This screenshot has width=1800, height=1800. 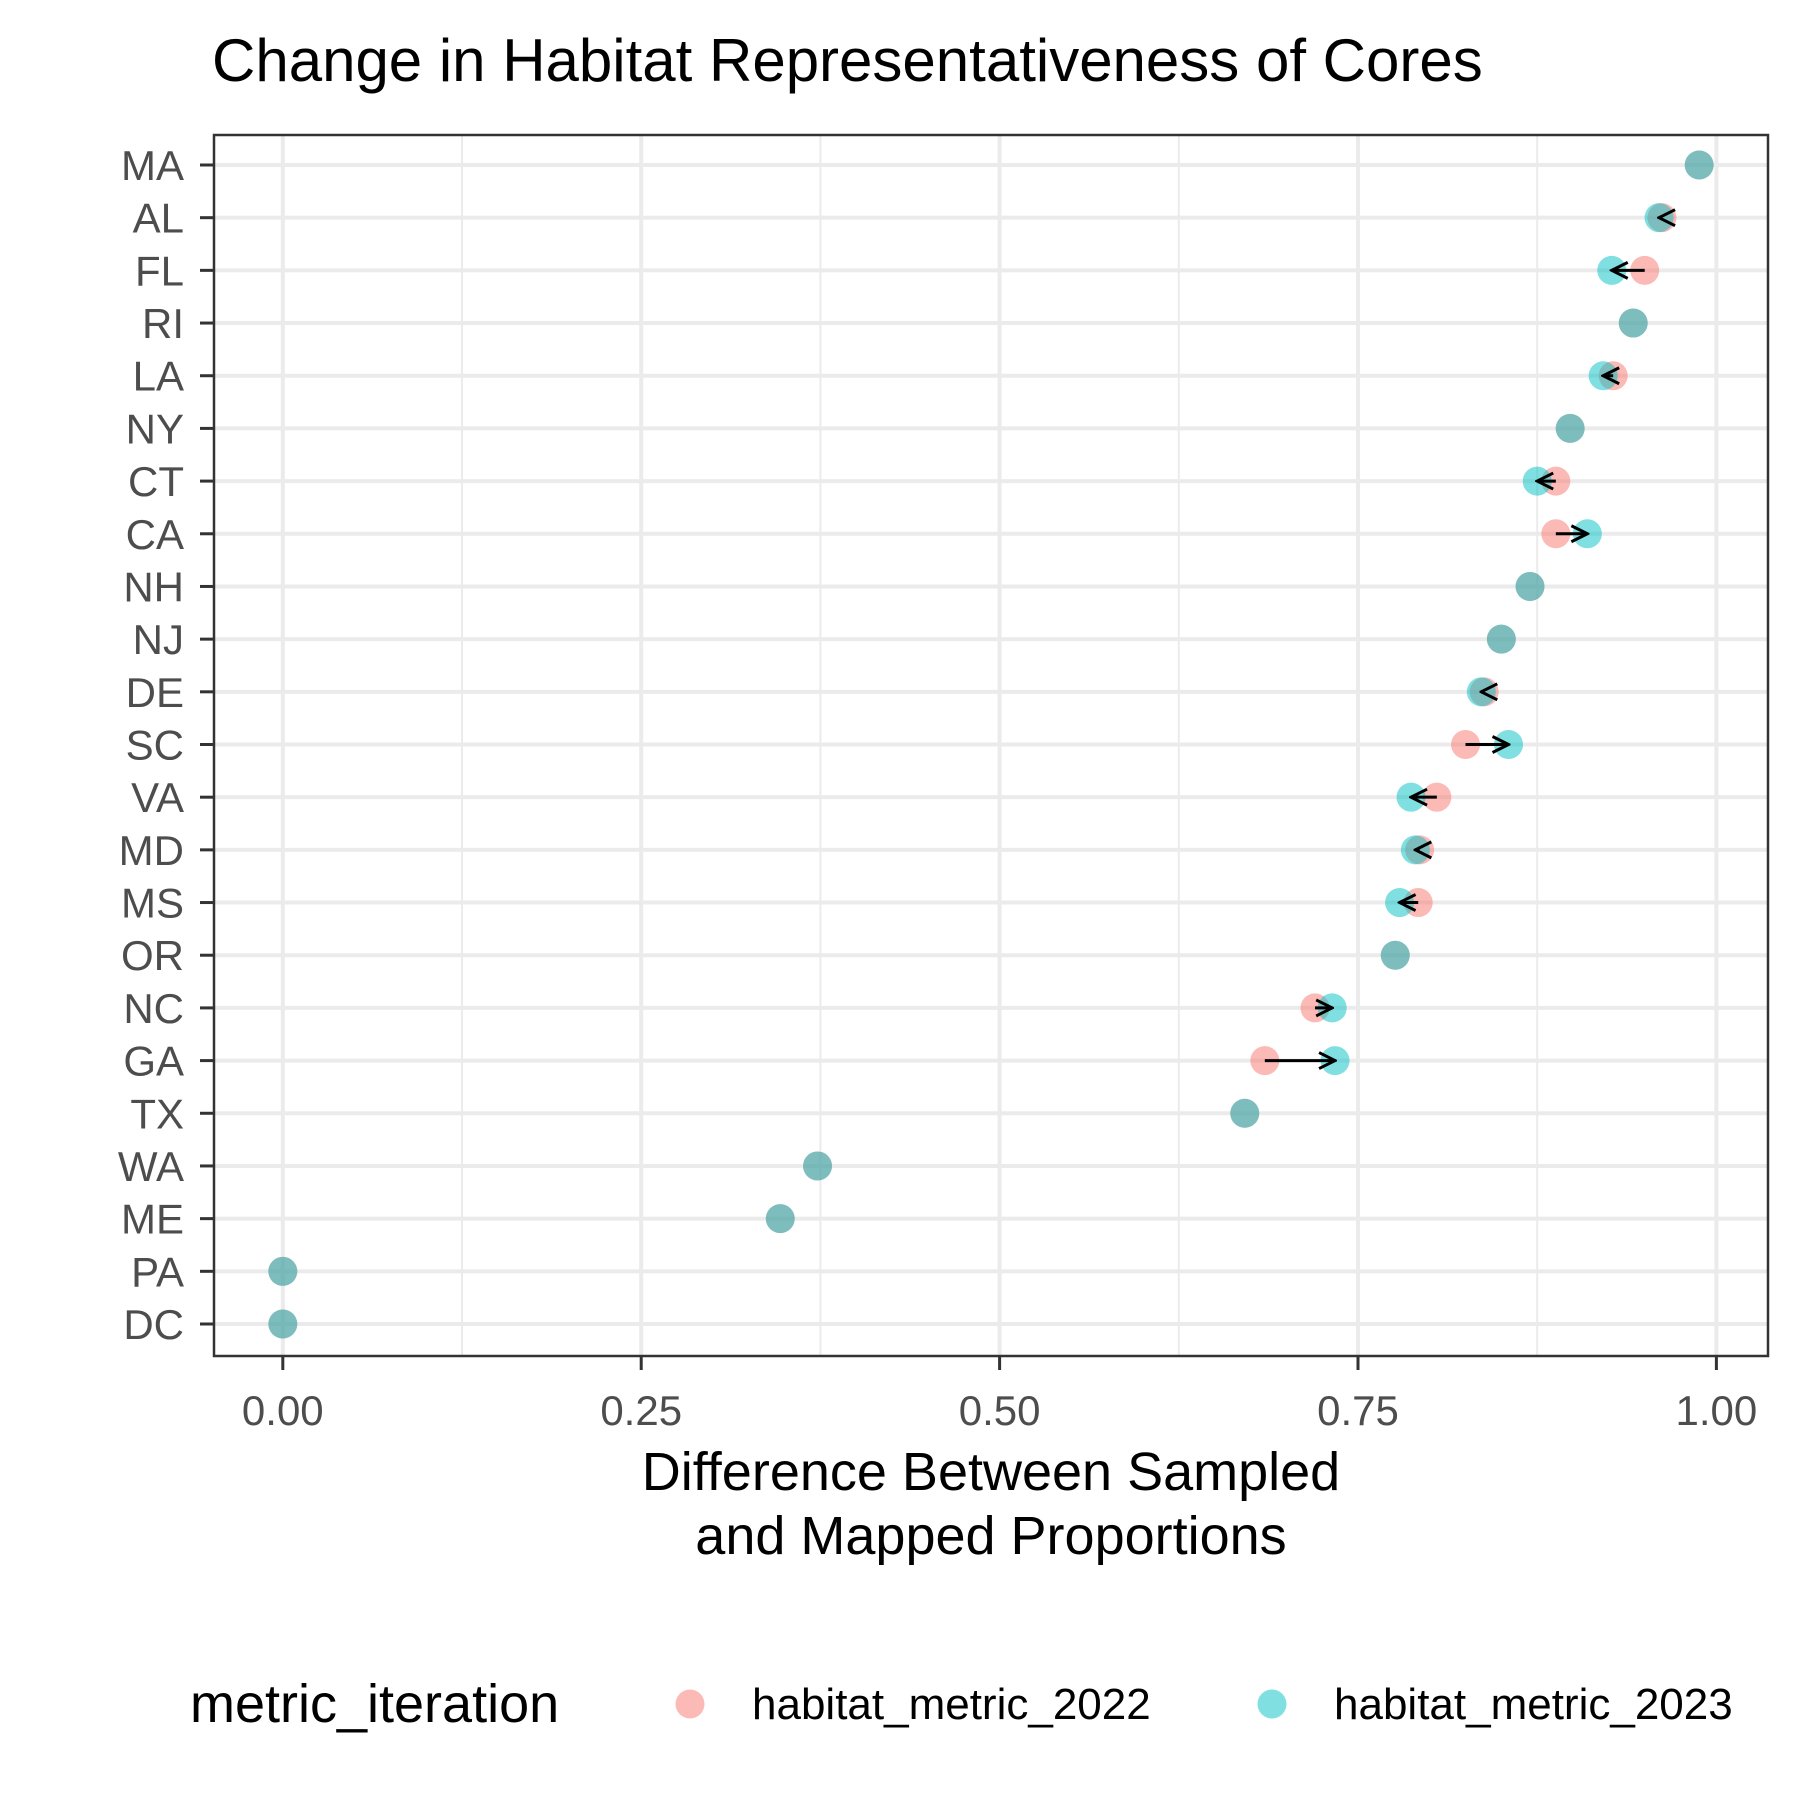 I want to click on x-tick-label: 1.00, so click(x=1717, y=1410).